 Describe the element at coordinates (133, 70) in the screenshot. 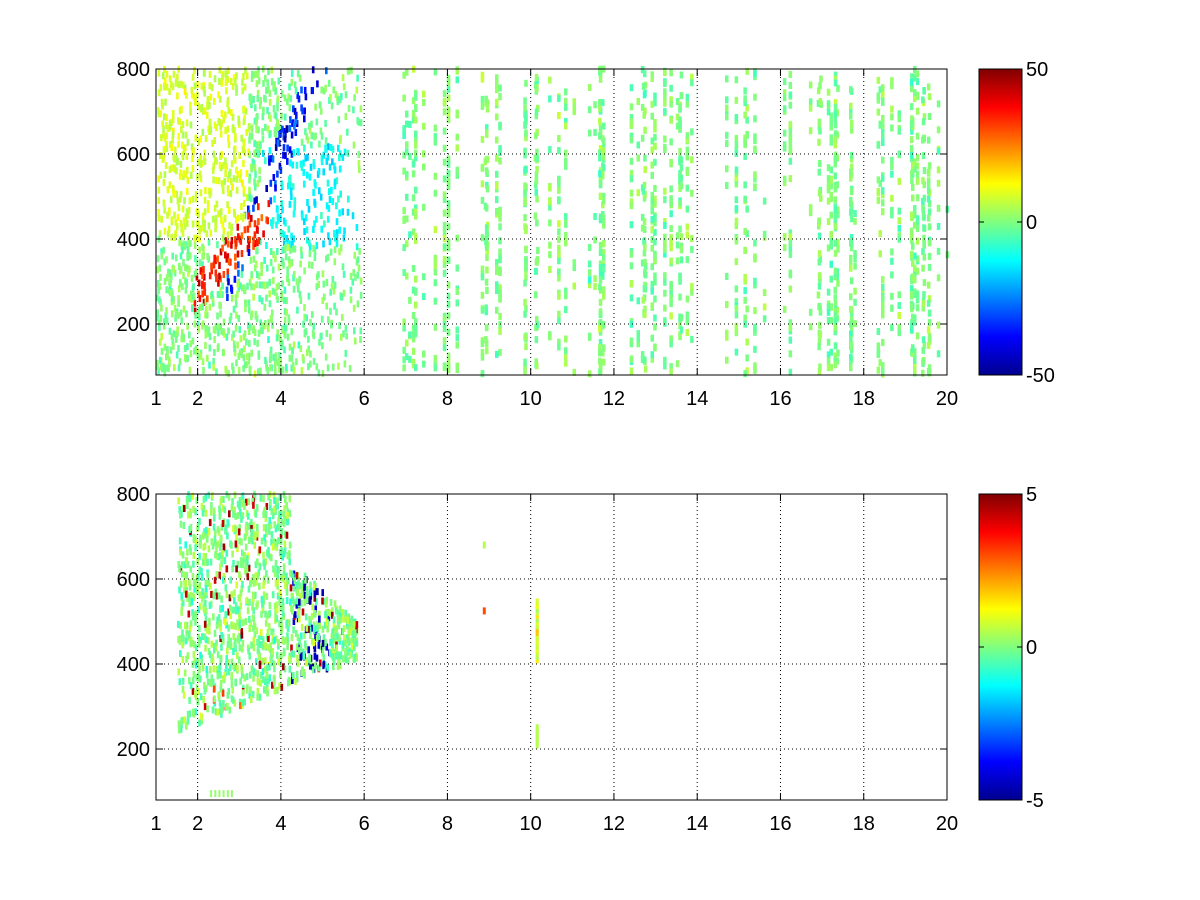

I see `y-tick-label-top: 800` at that location.